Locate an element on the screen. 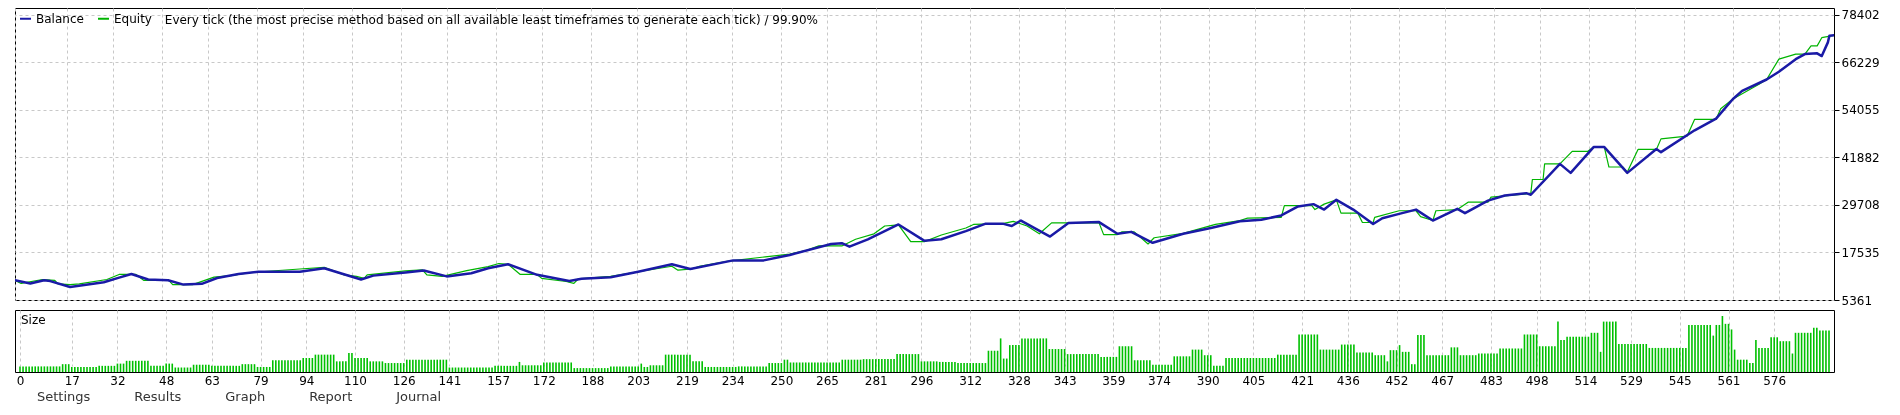 The height and width of the screenshot is (415, 1900). x-tick-label: 17 is located at coordinates (72, 380).